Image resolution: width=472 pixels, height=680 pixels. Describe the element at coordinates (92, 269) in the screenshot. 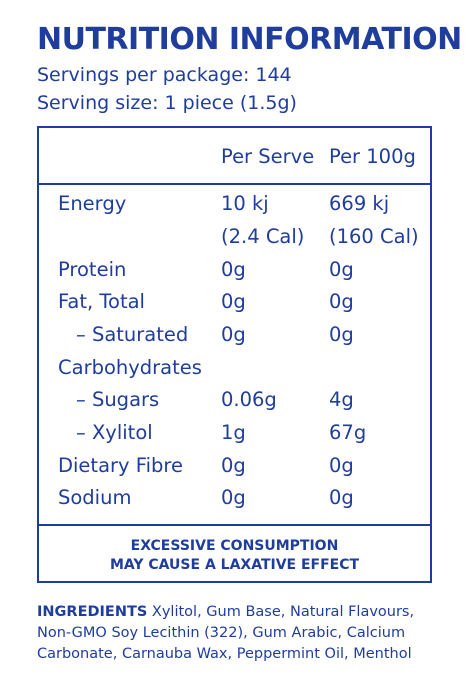

I see `row-label: Protein` at that location.